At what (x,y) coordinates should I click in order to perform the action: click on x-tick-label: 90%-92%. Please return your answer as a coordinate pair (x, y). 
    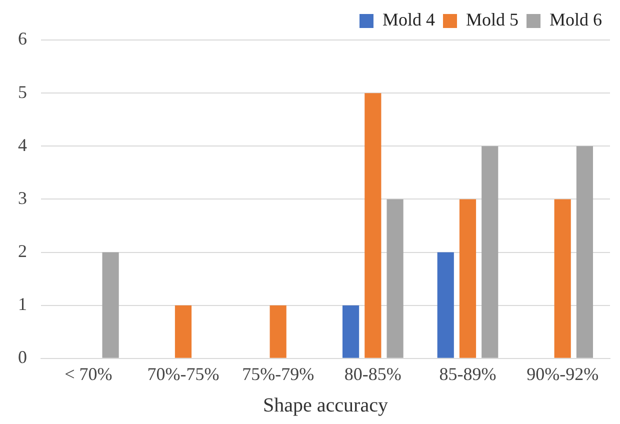
    Looking at the image, I should click on (562, 374).